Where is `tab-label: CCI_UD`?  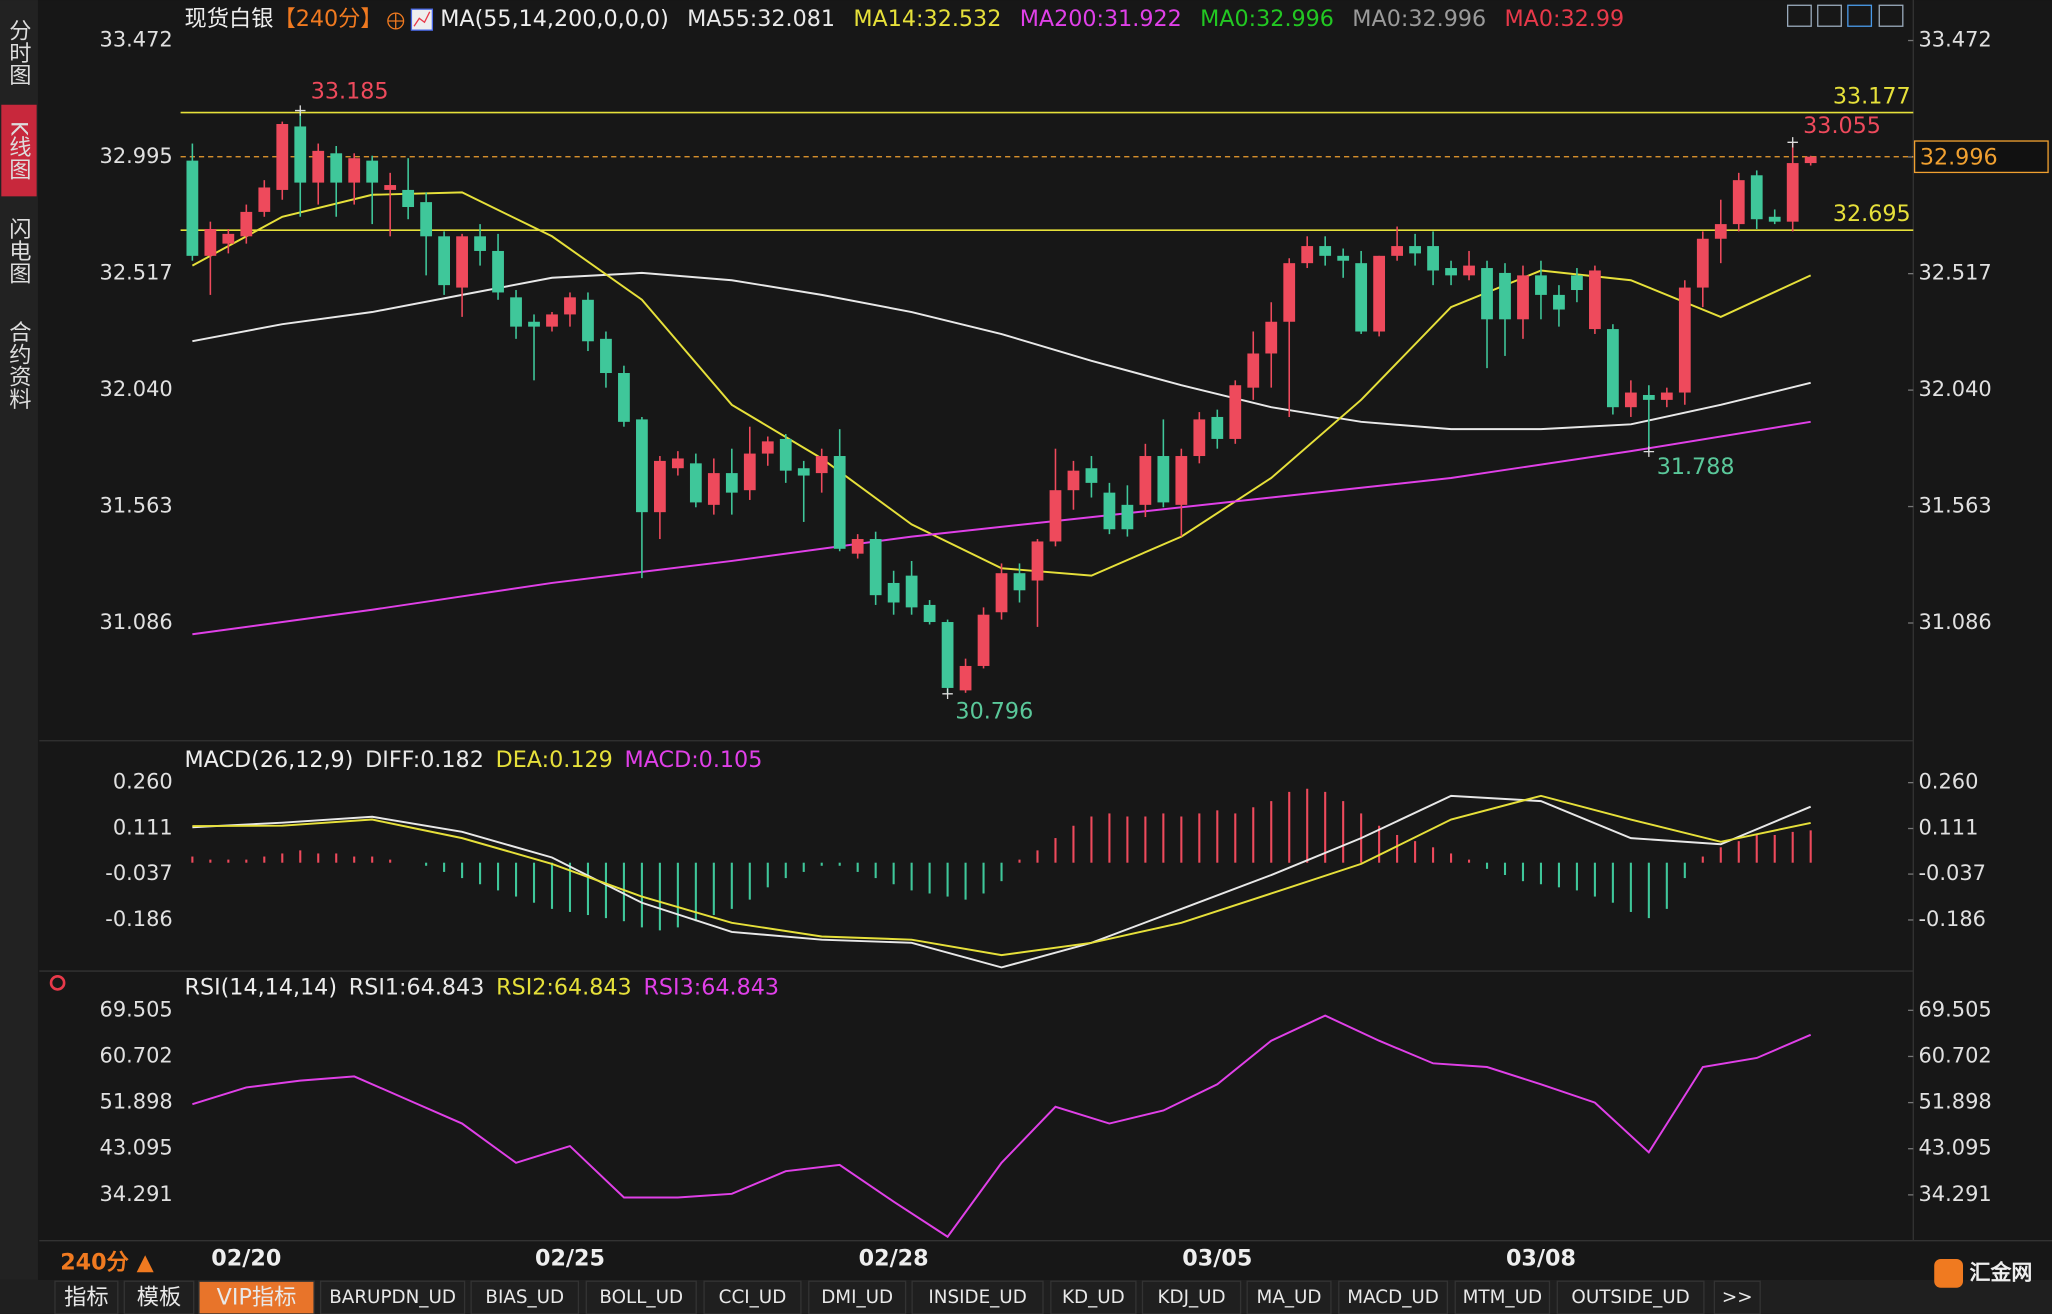
tab-label: CCI_UD is located at coordinates (753, 1297).